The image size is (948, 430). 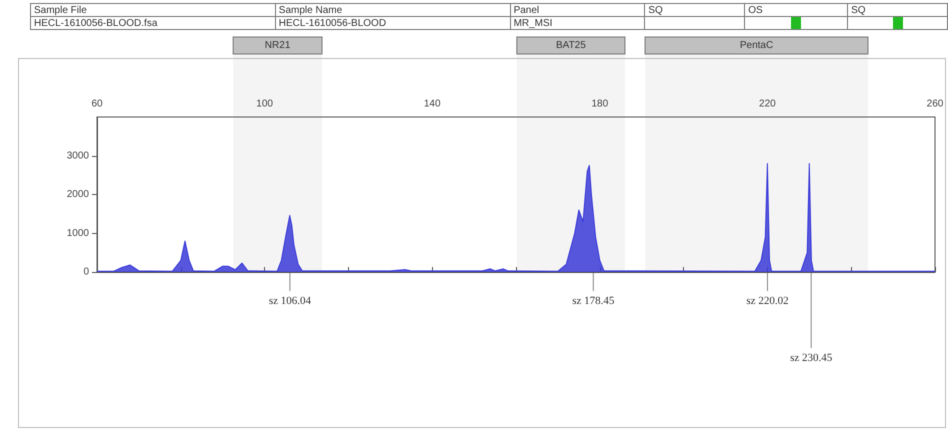 I want to click on x-tick-label: 220, so click(x=767, y=104).